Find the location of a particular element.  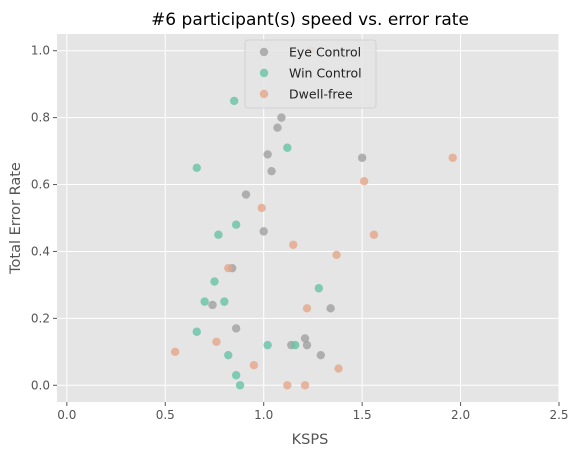

x-tick-label: 2.0 is located at coordinates (460, 415).